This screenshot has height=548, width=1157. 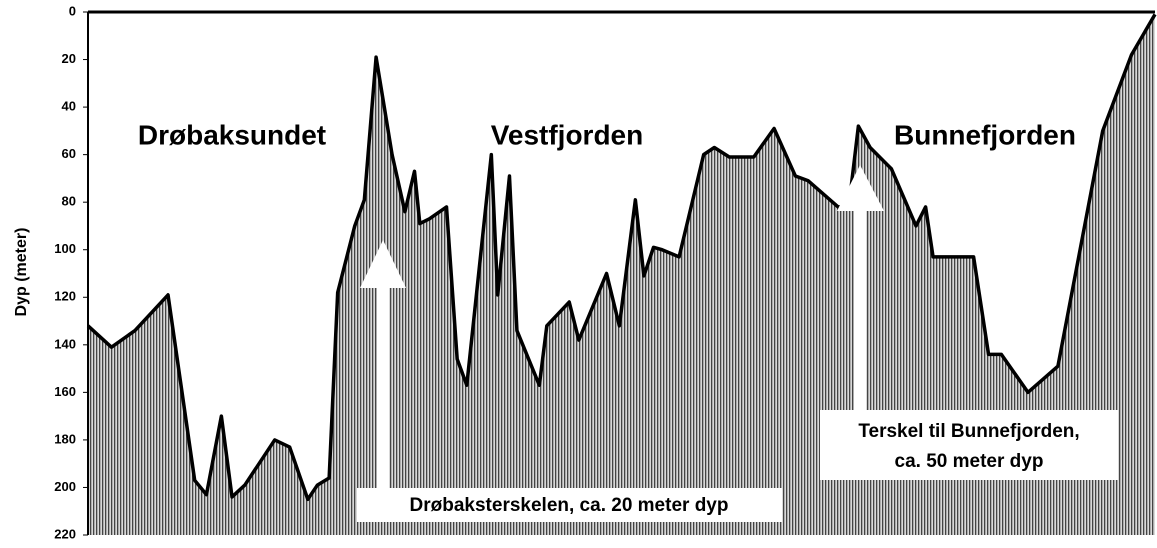 I want to click on y-tick-label: 200, so click(x=65, y=486).